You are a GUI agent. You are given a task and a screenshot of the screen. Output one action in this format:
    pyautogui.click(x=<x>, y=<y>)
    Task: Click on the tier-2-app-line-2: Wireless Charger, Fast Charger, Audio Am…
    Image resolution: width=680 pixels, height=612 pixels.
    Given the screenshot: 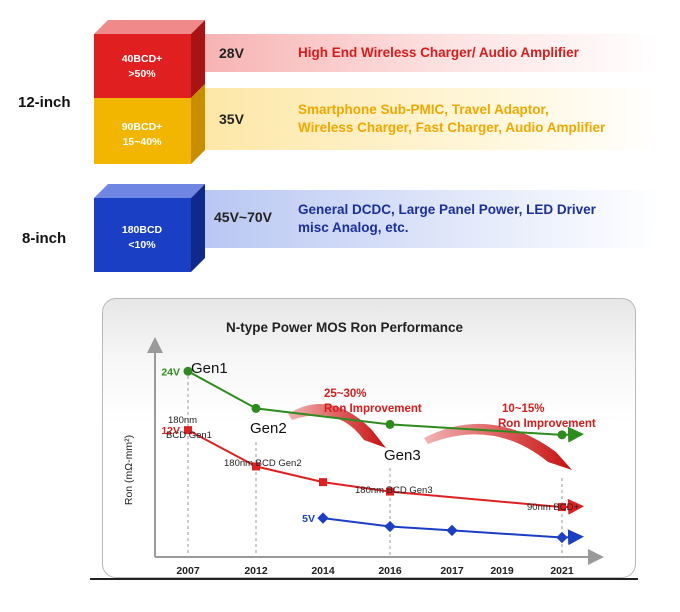 What is the action you would take?
    pyautogui.click(x=452, y=127)
    